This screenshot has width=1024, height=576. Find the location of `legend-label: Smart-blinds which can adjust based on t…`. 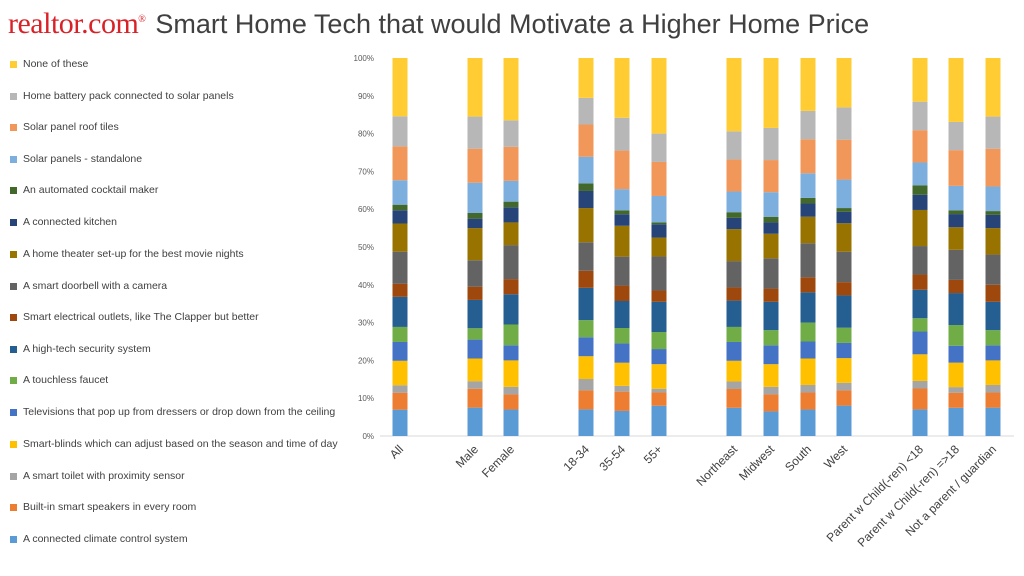

legend-label: Smart-blinds which can adjust based on t… is located at coordinates (180, 444).